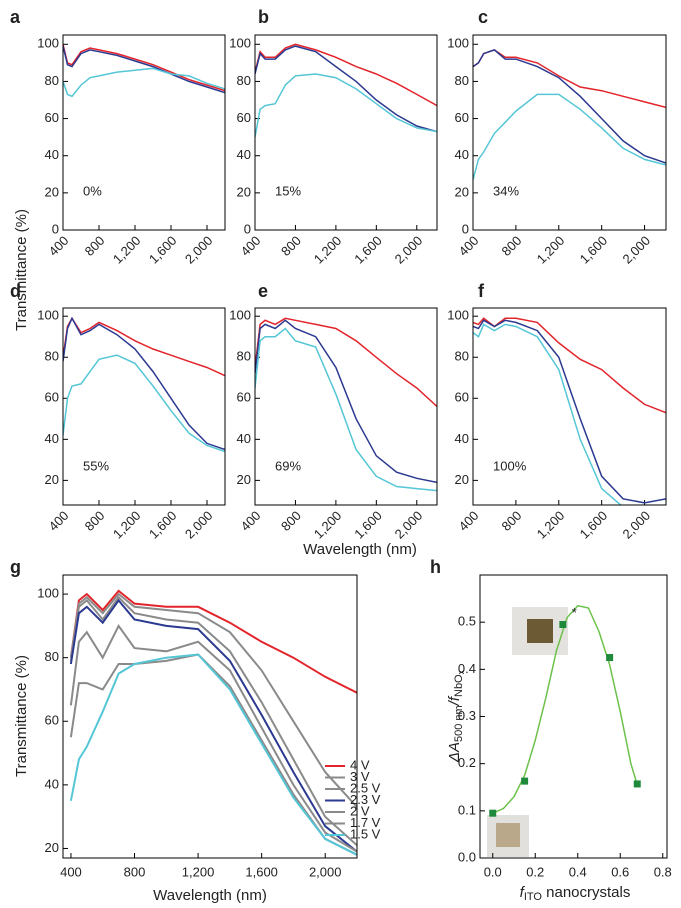 The image size is (681, 908). I want to click on x-tick-label: 0.8, so click(663, 871).